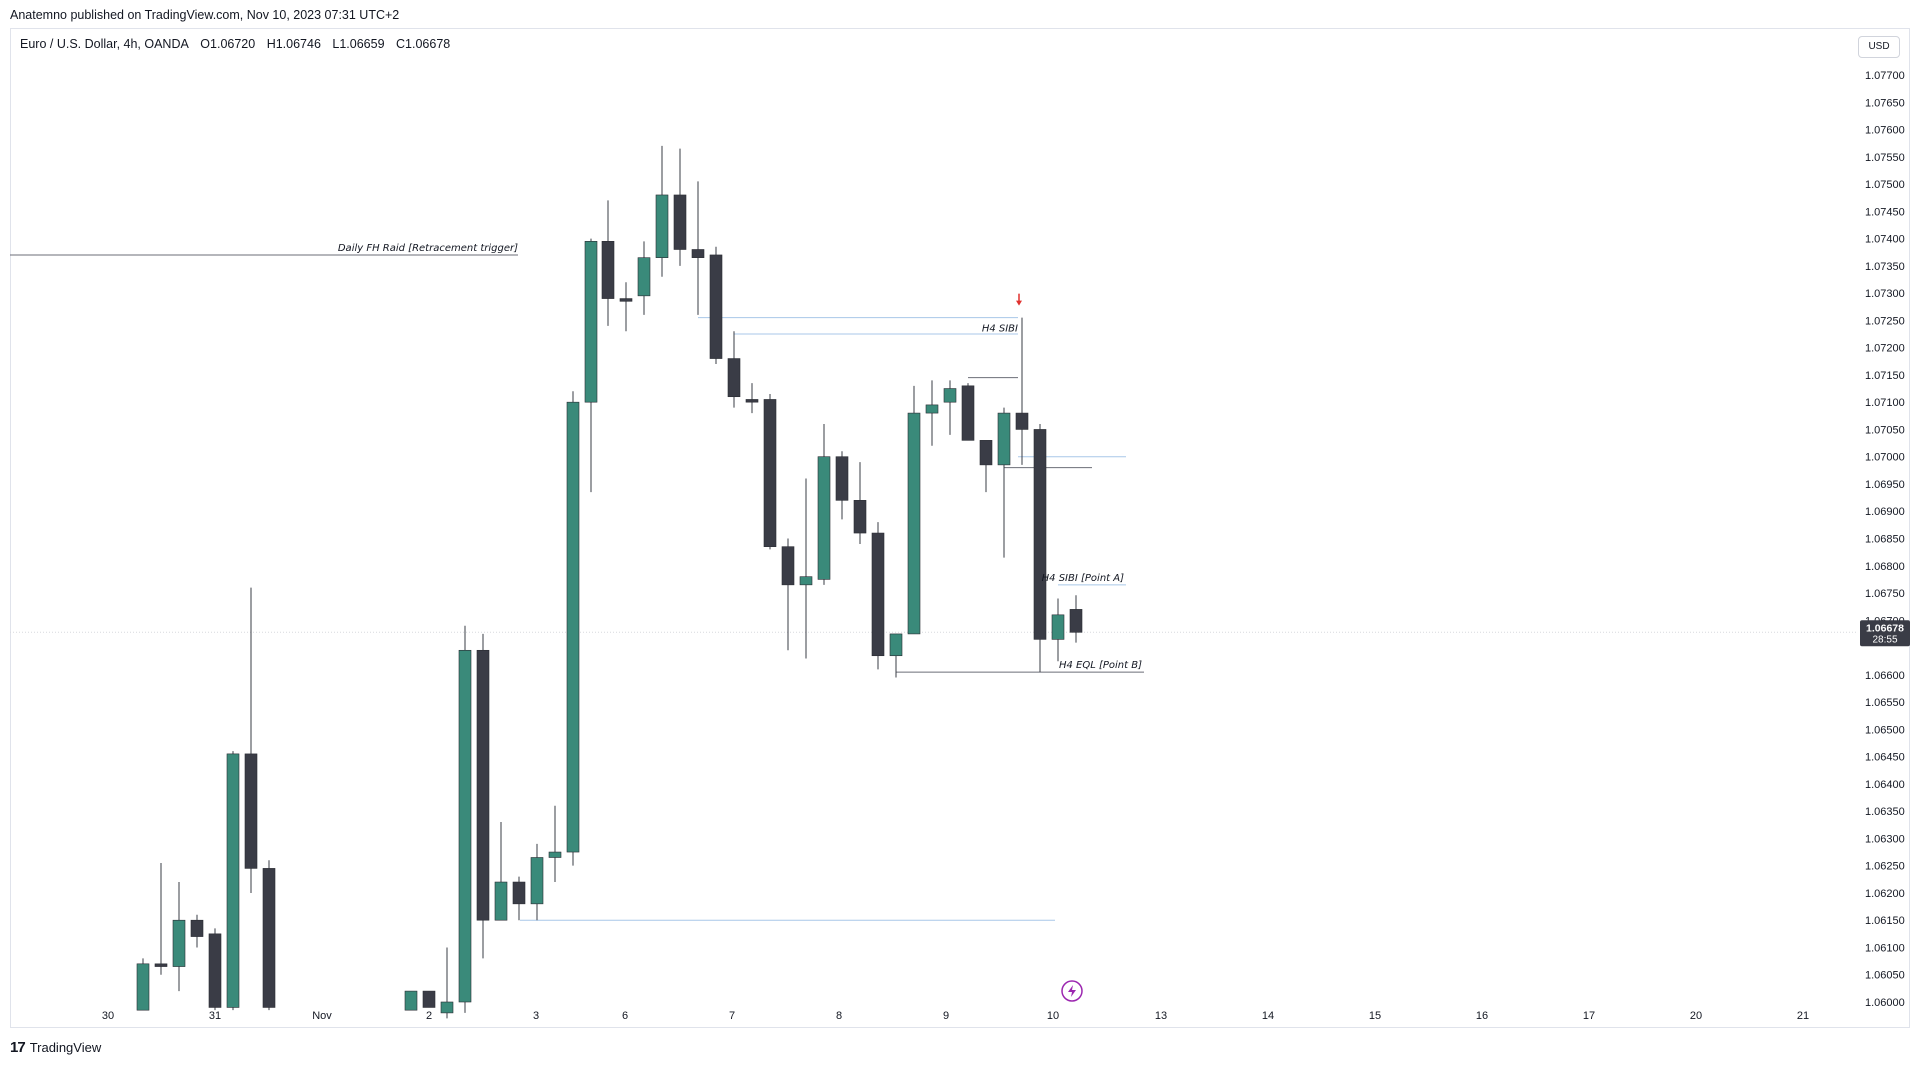 Image resolution: width=1920 pixels, height=1065 pixels. Describe the element at coordinates (1885, 485) in the screenshot. I see `y-tick-label: 1.06950` at that location.